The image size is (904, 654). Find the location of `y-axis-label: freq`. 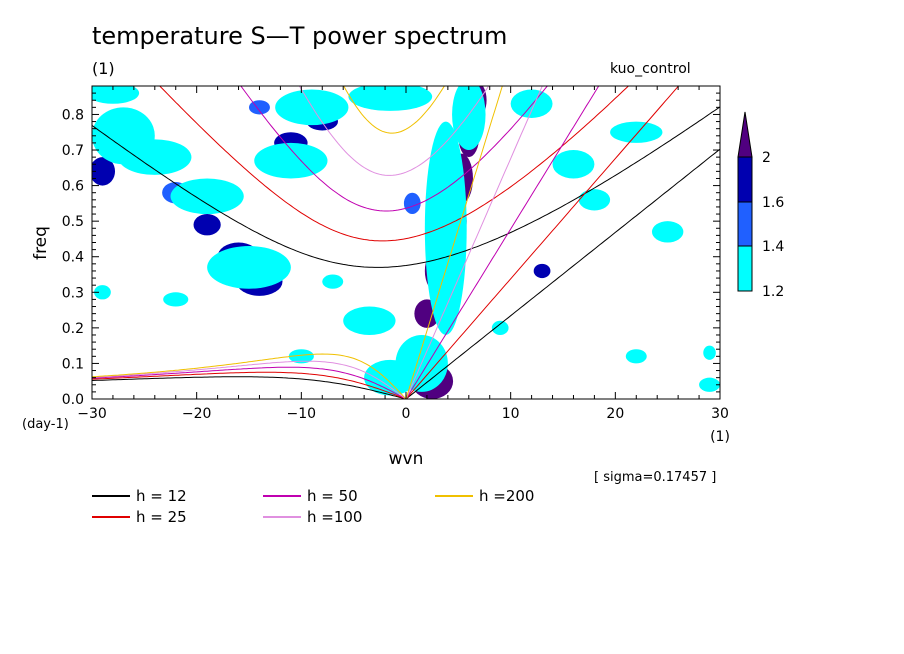

y-axis-label: freq is located at coordinates (41, 243).